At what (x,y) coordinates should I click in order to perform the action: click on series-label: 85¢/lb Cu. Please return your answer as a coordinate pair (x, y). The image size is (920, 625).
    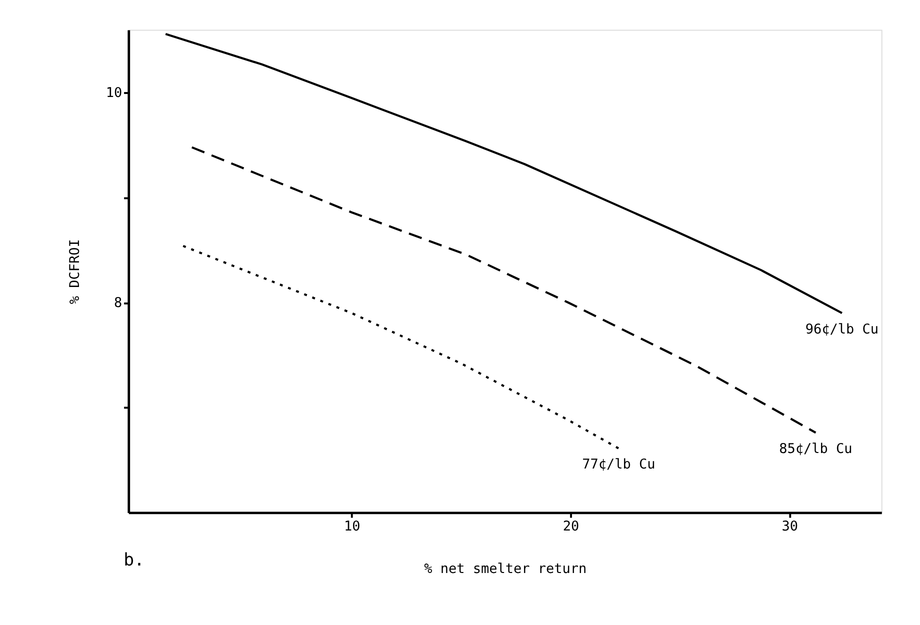
    Looking at the image, I should click on (815, 448).